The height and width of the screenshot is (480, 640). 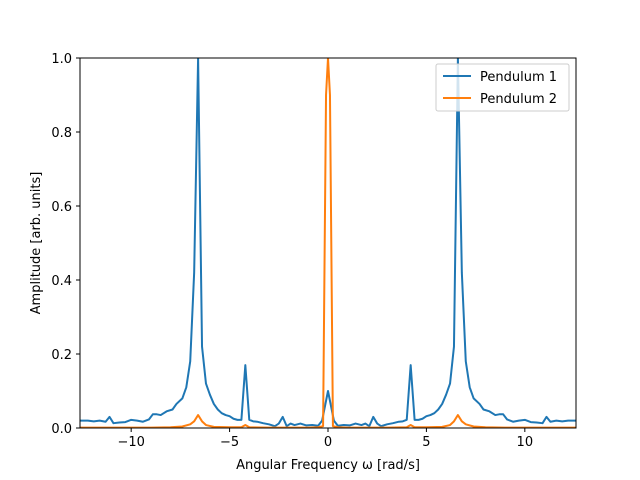 I want to click on legend: Pendulum 1 Pendulum 2, so click(x=502, y=87).